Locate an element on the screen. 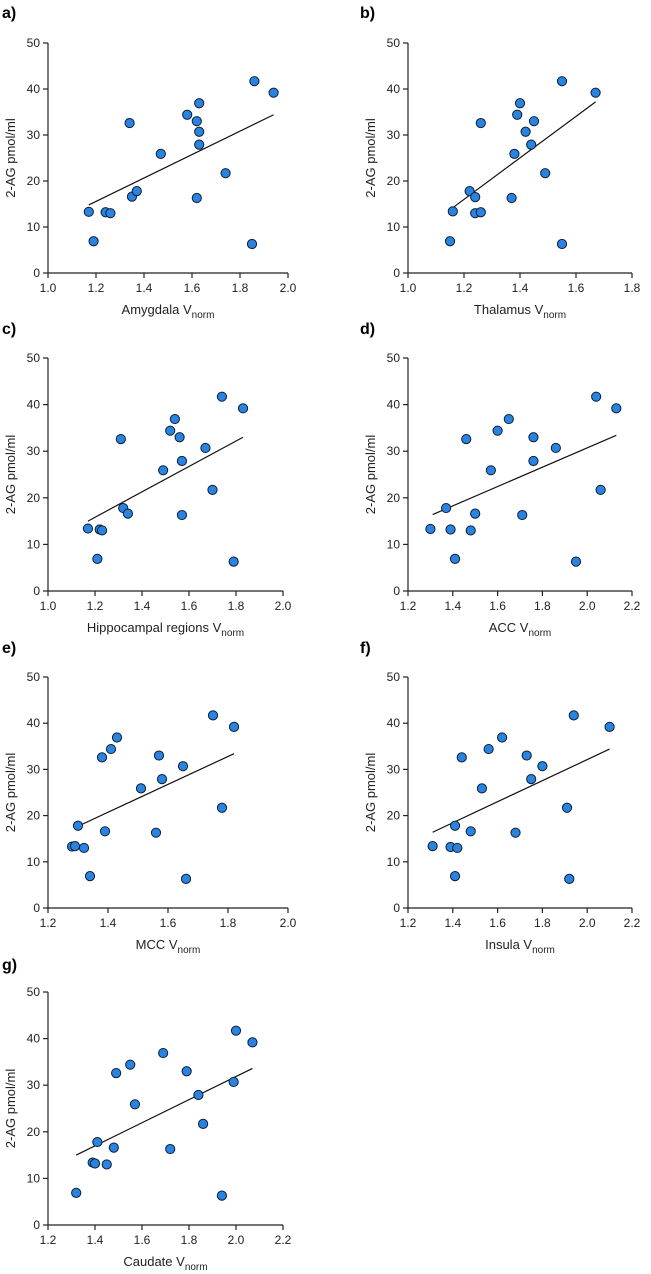 This screenshot has width=651, height=1274. x-axis-label: MCC Vnorm is located at coordinates (168, 946).